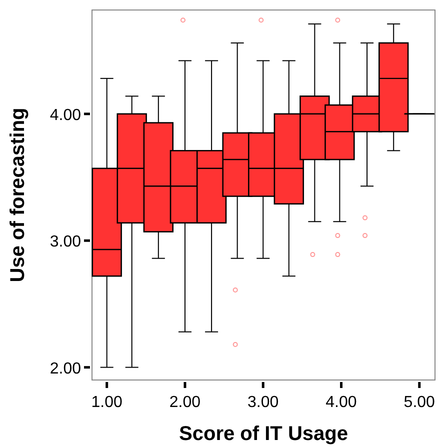 The width and height of the screenshot is (438, 448). Describe the element at coordinates (263, 402) in the screenshot. I see `x-tick-label: 3.00` at that location.